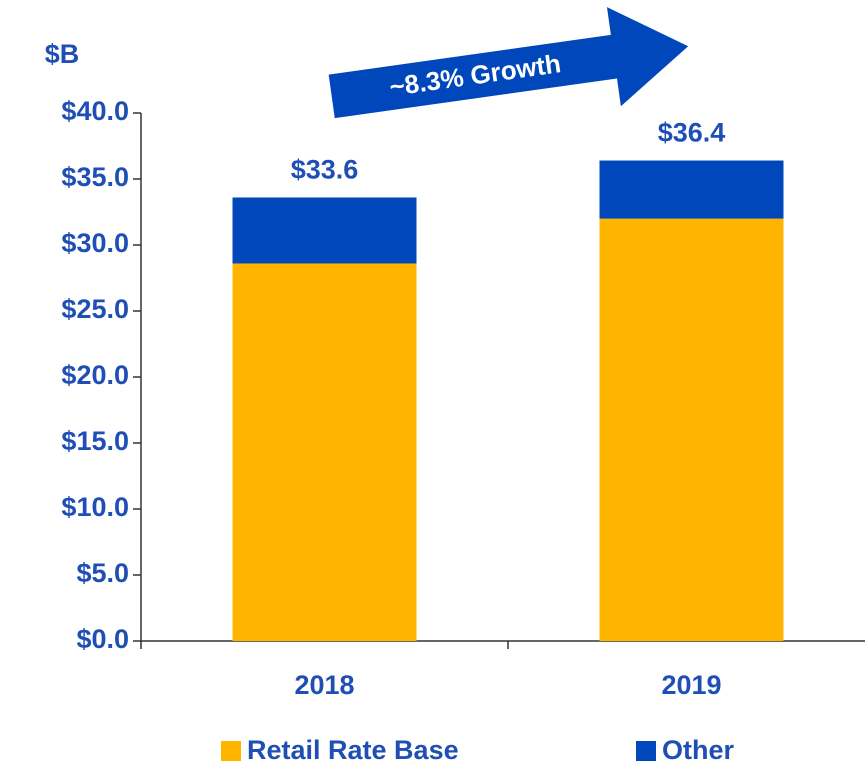 The height and width of the screenshot is (766, 865). What do you see at coordinates (324, 685) in the screenshot?
I see `x-tick-label: 2018` at bounding box center [324, 685].